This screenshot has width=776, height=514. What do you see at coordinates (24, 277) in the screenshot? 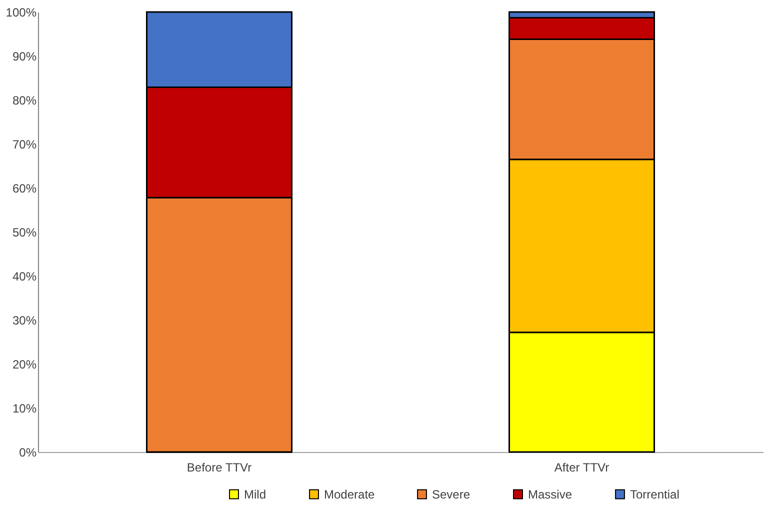
I see `y-tick-label: 40%` at bounding box center [24, 277].